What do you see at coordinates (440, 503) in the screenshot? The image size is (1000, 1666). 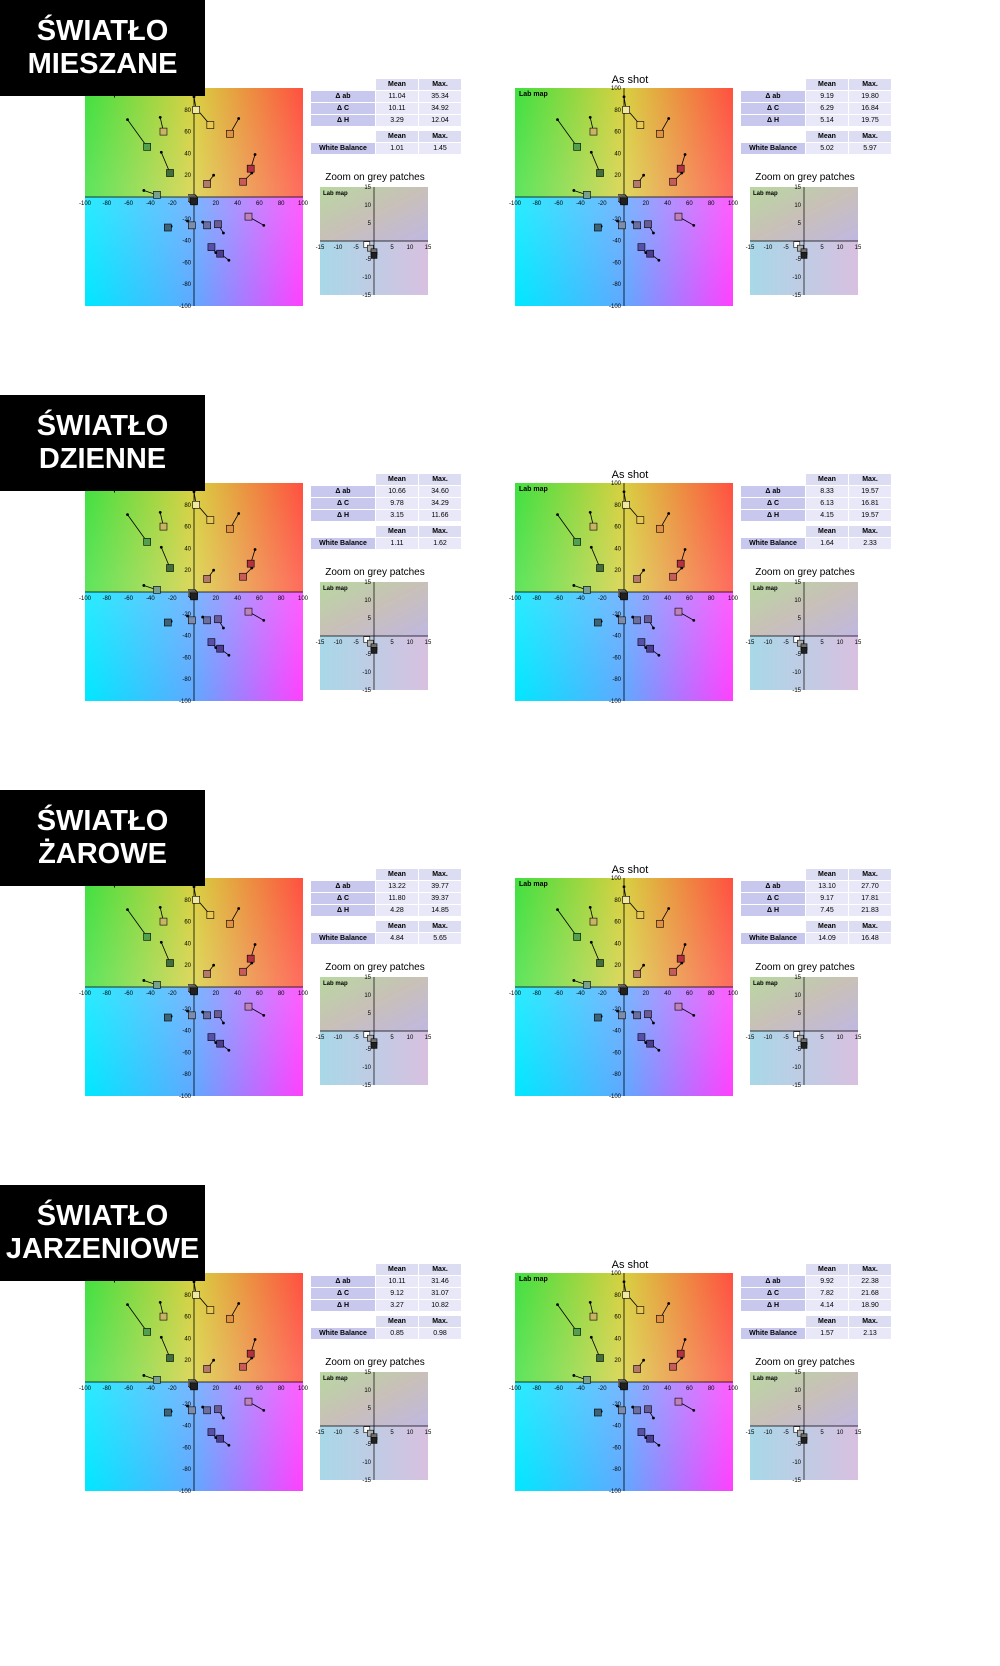 I see `stats-value: 34.29` at bounding box center [440, 503].